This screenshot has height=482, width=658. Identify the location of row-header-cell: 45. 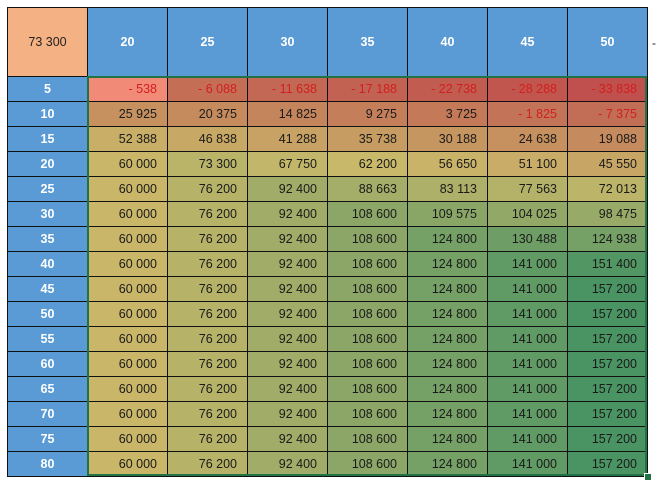
(47, 289).